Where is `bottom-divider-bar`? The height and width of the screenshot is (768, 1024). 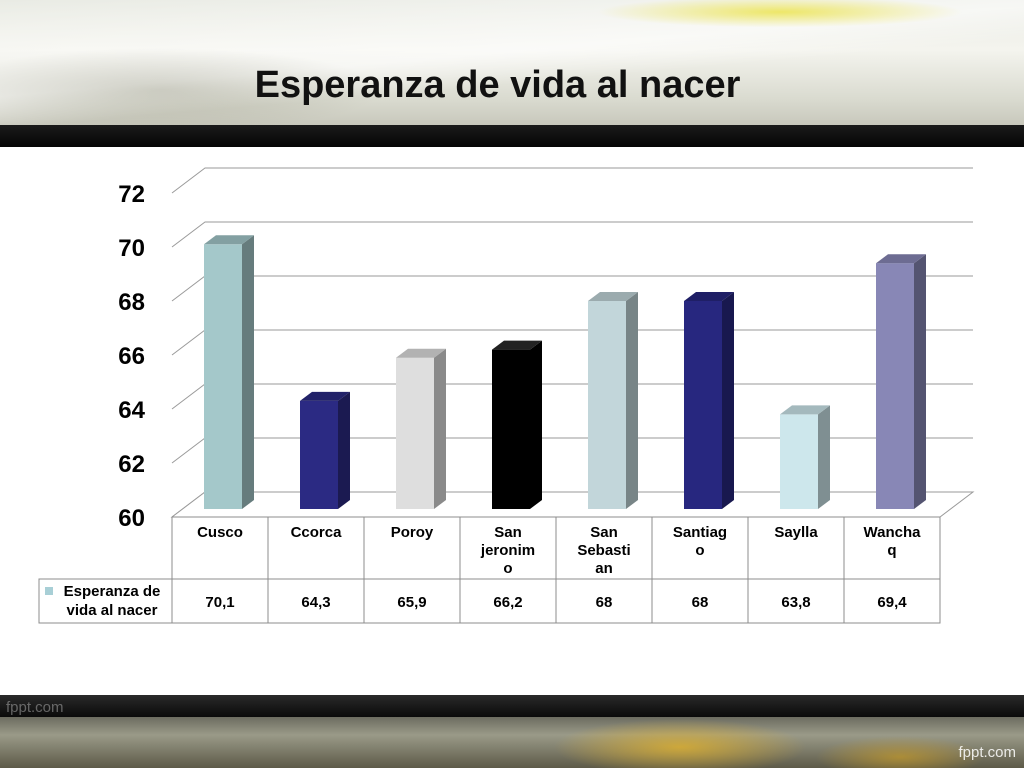 bottom-divider-bar is located at coordinates (512, 706).